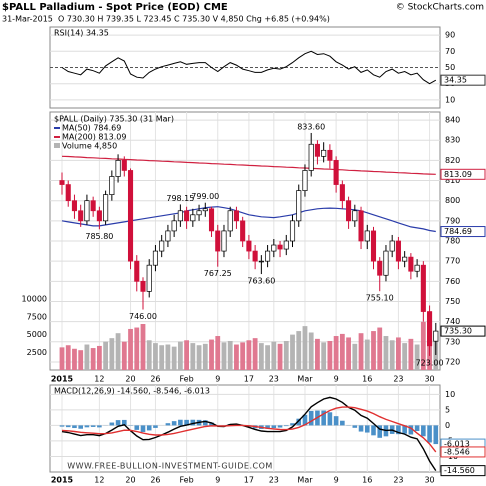  What do you see at coordinates (27, 19) in the screenshot?
I see `date: 31-Mar-2015` at bounding box center [27, 19].